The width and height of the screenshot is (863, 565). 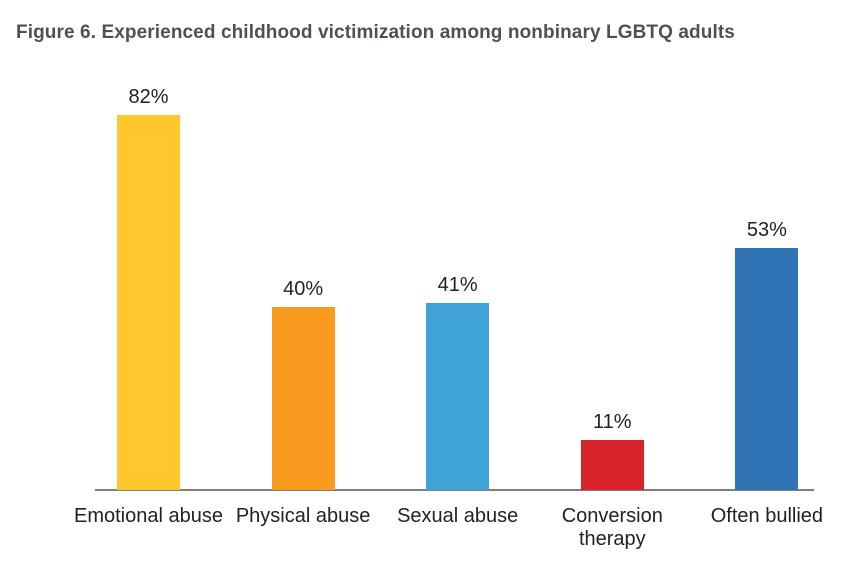 I want to click on x-axis-line, so click(x=454, y=490).